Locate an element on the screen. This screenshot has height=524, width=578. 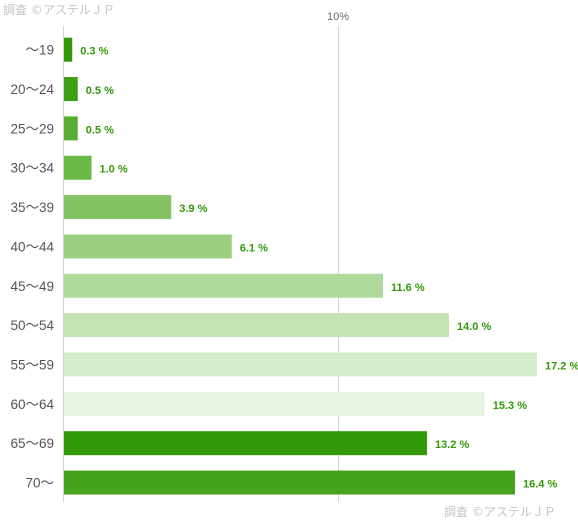
category-label-3: 30〜34 is located at coordinates (32, 168).